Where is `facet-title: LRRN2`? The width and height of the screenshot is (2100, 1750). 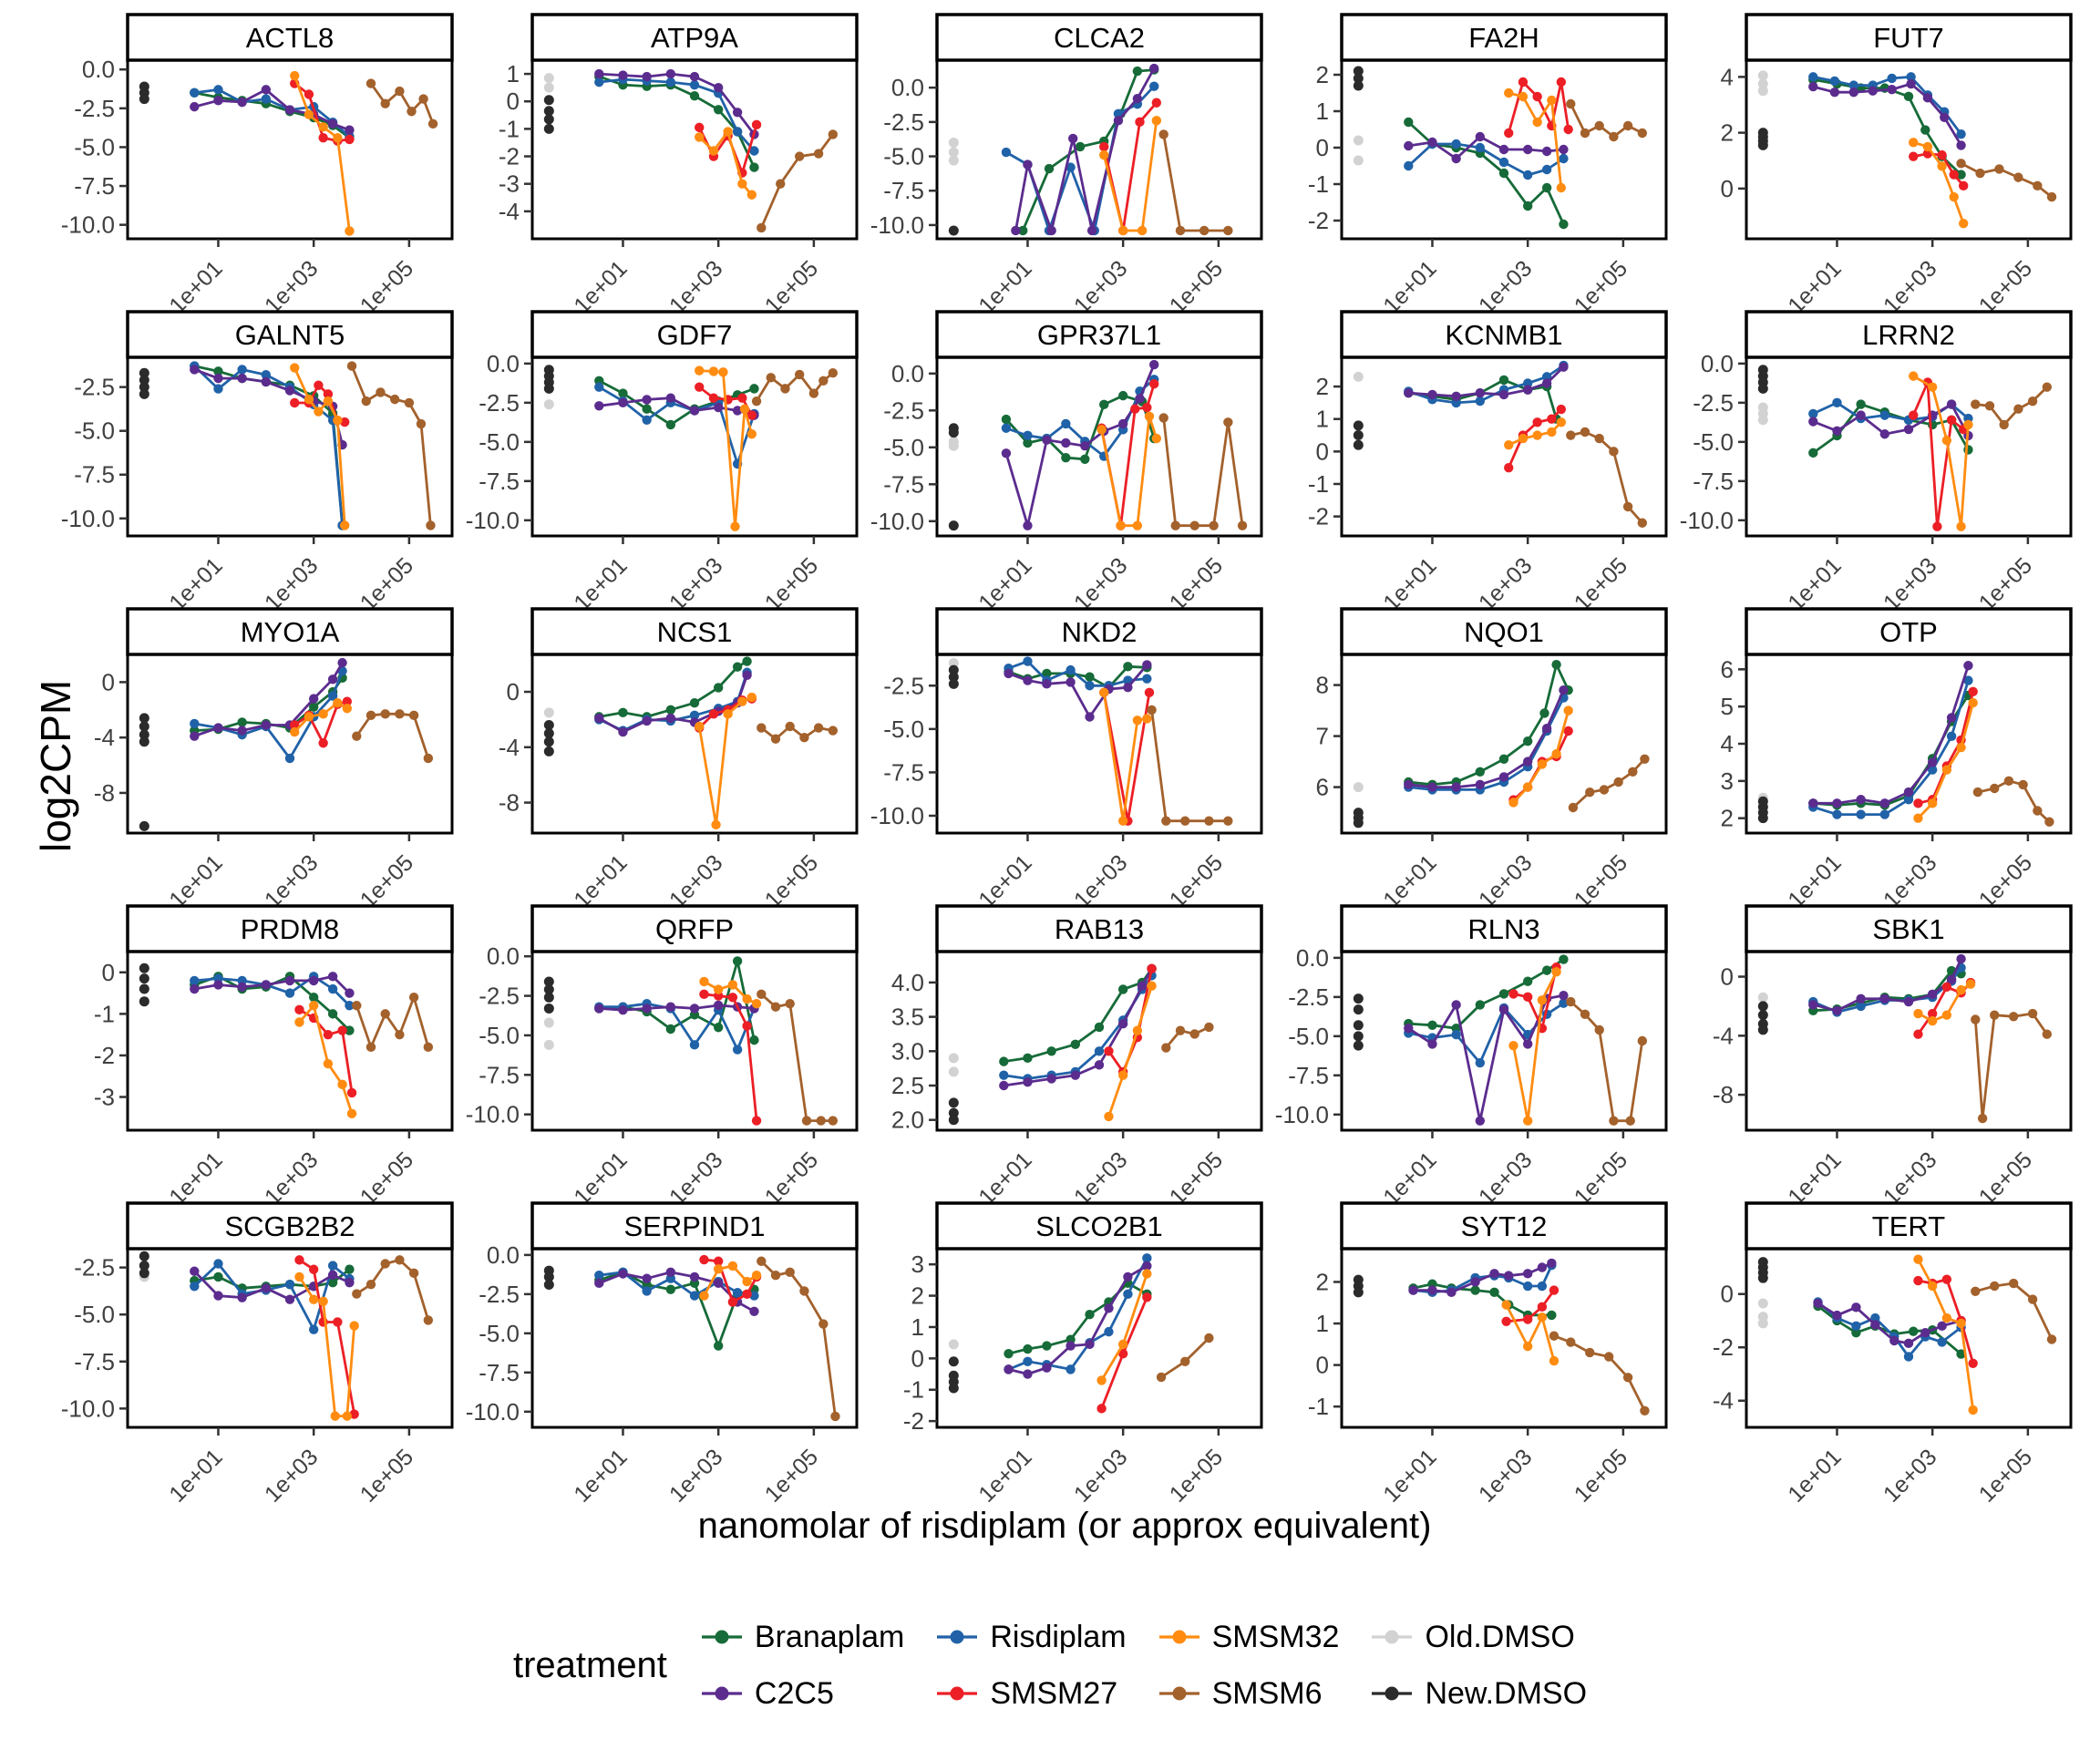
facet-title: LRRN2 is located at coordinates (1909, 335).